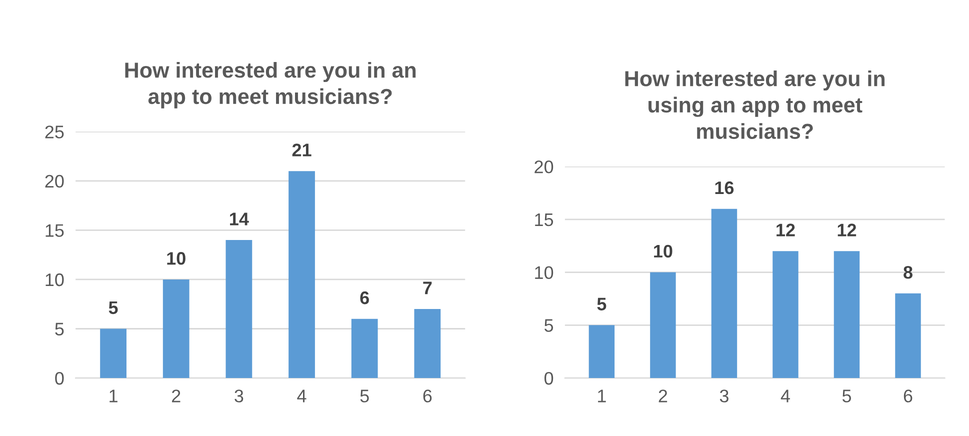 This screenshot has width=969, height=436. I want to click on data-label: 21, so click(302, 150).